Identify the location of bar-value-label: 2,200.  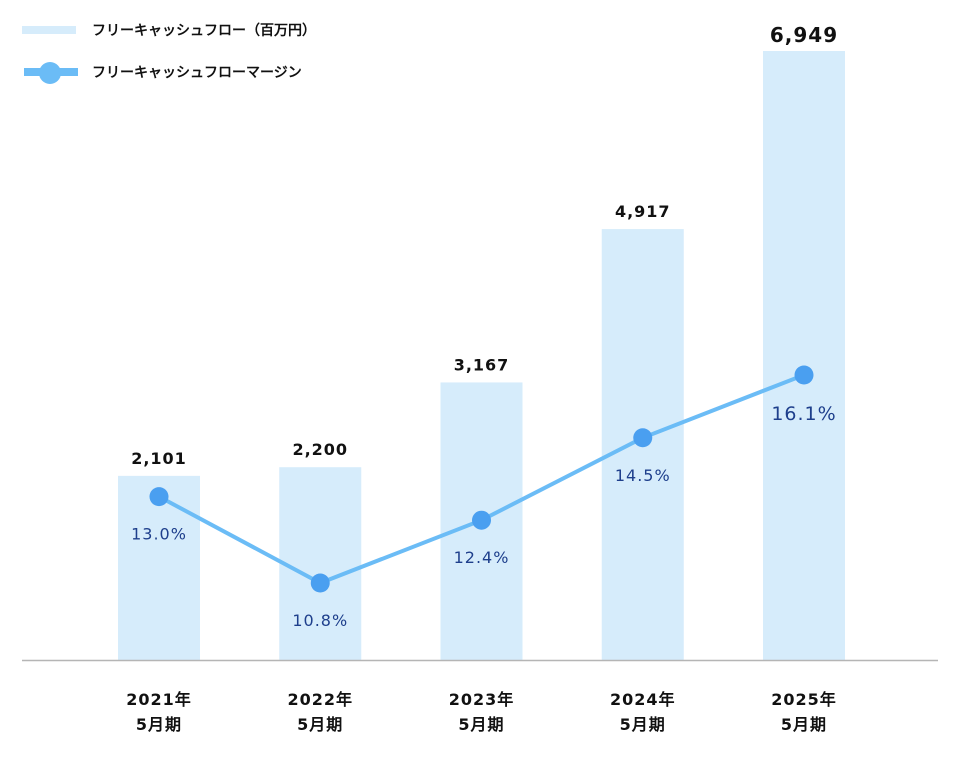
(320, 449).